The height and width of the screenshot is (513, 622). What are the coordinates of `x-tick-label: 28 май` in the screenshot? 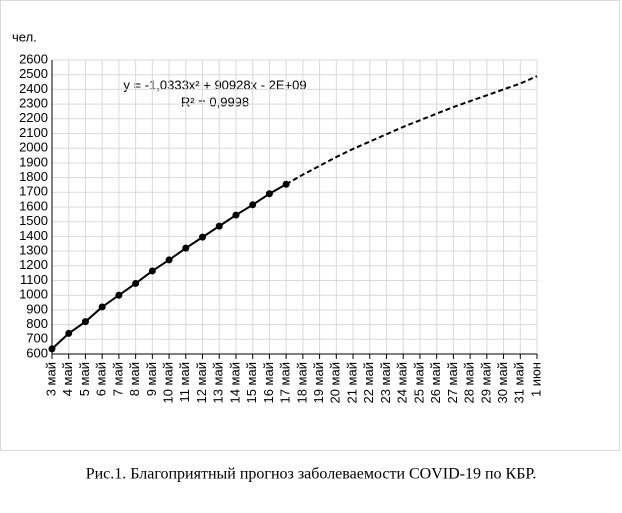 It's located at (469, 383).